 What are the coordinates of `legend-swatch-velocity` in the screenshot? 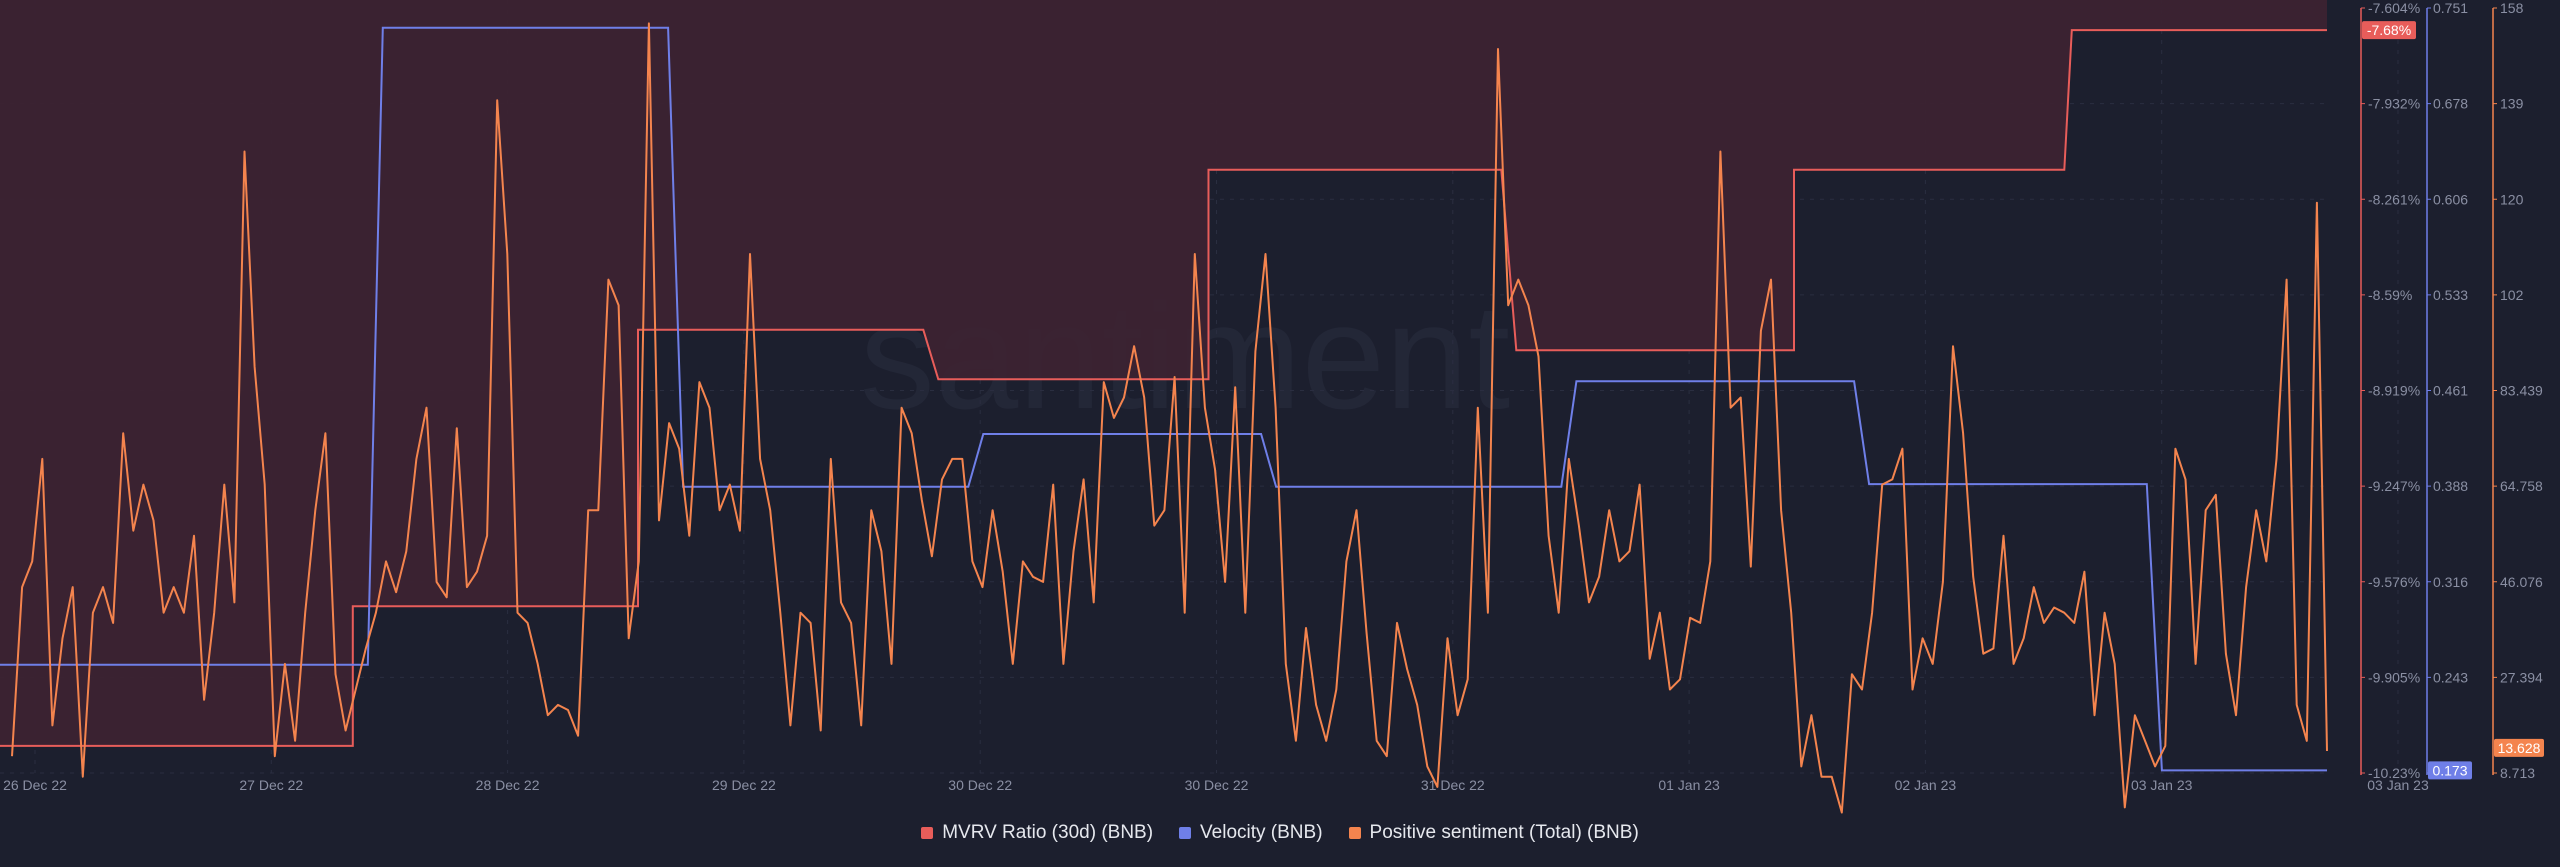 It's located at (1185, 833).